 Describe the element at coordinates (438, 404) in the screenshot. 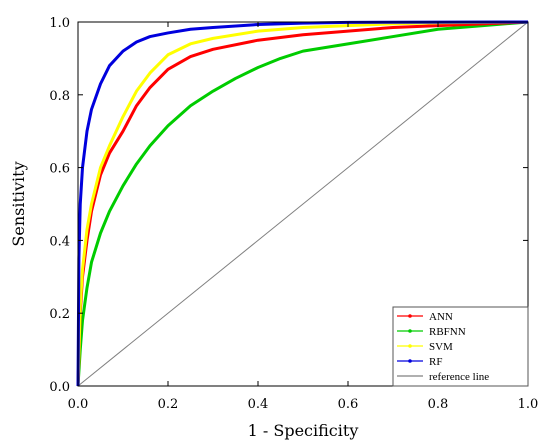

I see `x-tick-label: 0.8` at that location.